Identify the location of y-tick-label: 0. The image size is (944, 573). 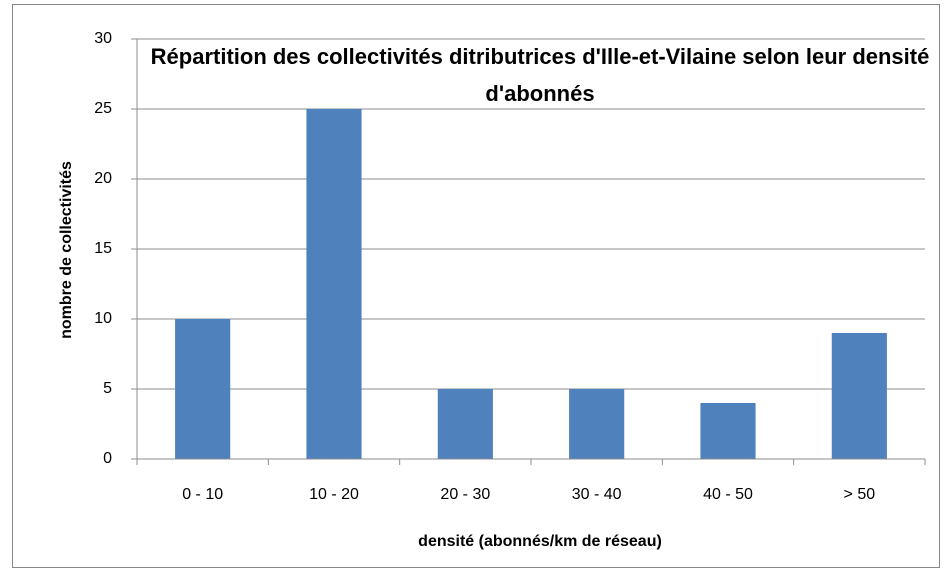
(107, 458).